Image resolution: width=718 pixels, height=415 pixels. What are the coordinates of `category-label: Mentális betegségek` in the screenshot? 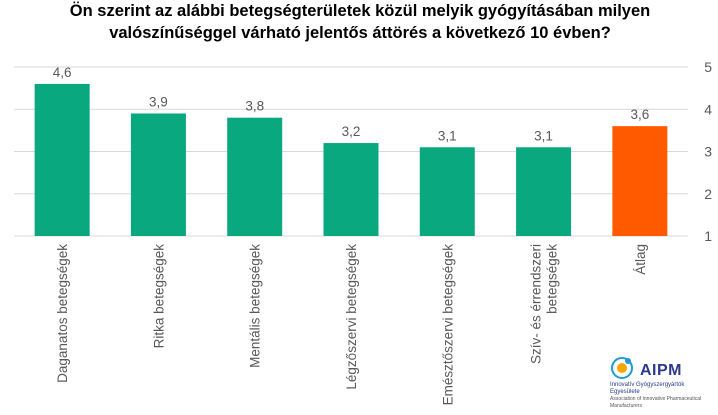 It's located at (255, 306).